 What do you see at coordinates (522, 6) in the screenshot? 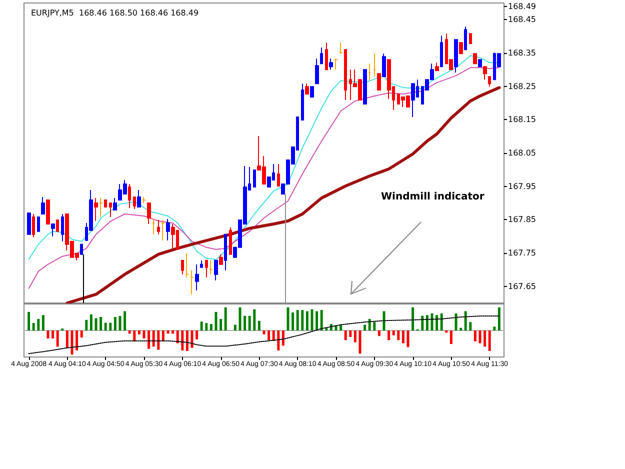
I see `y-tick-label: 168.49` at bounding box center [522, 6].